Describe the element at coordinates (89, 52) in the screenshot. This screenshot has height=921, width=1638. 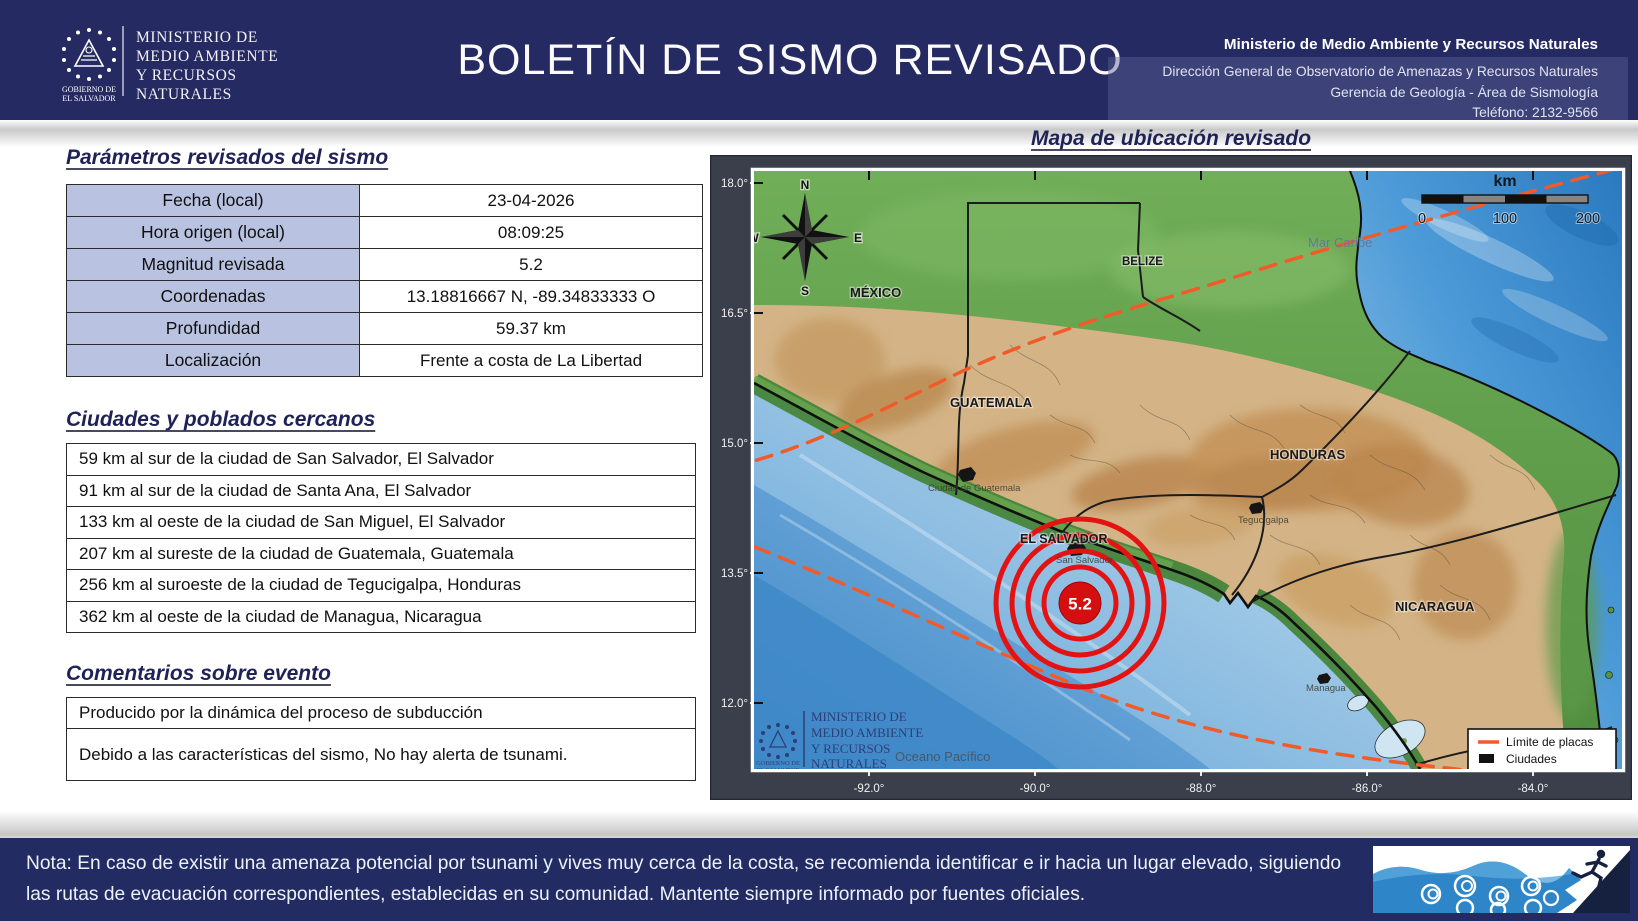
I see `emblem-triangle` at that location.